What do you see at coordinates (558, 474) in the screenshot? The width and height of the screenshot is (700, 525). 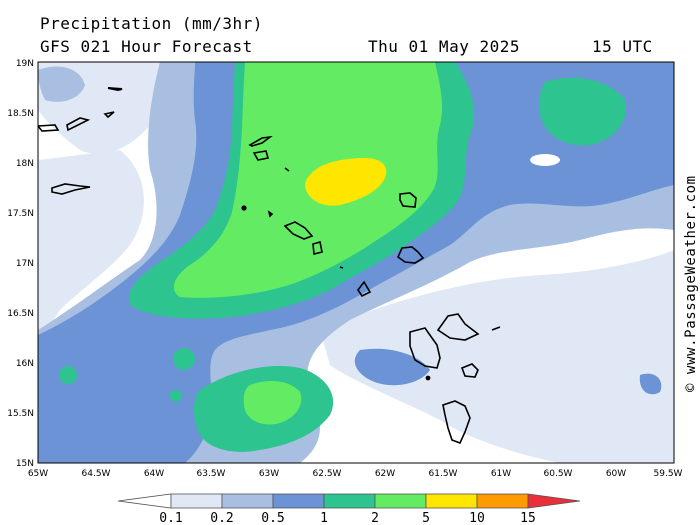 I see `lon-tick-label: 60.5W` at bounding box center [558, 474].